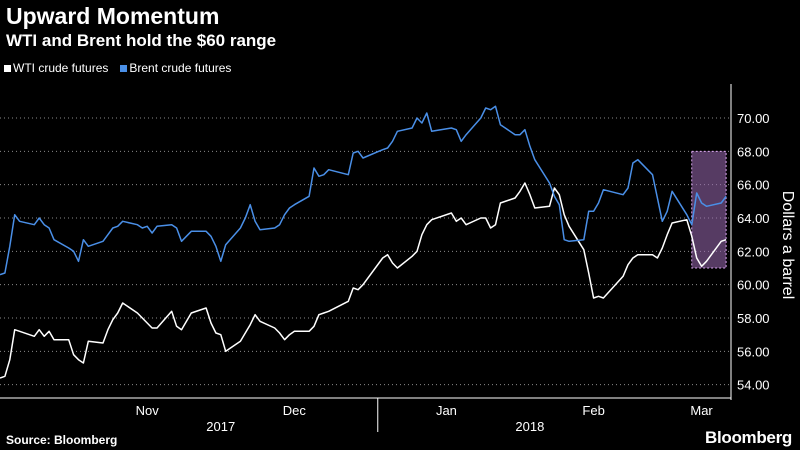 This screenshot has width=800, height=450. I want to click on chart-subtitle: WTI and Brent hold the $60 range, so click(141, 40).